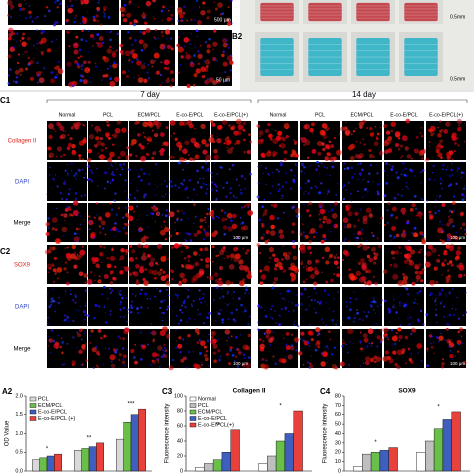  Describe the element at coordinates (226, 462) in the screenshot. I see `bar` at that location.